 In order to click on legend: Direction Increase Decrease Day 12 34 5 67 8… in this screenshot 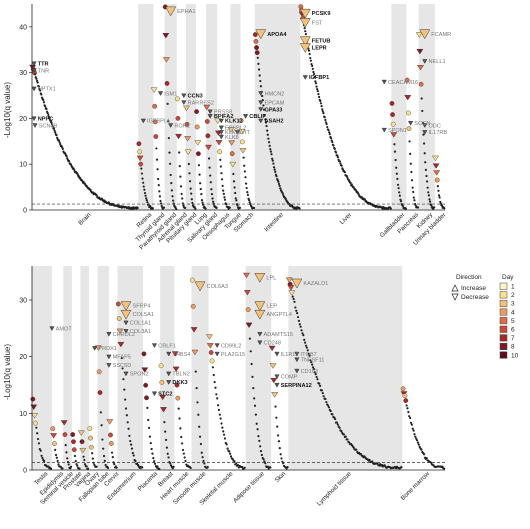, I will do `click(485, 316)`.